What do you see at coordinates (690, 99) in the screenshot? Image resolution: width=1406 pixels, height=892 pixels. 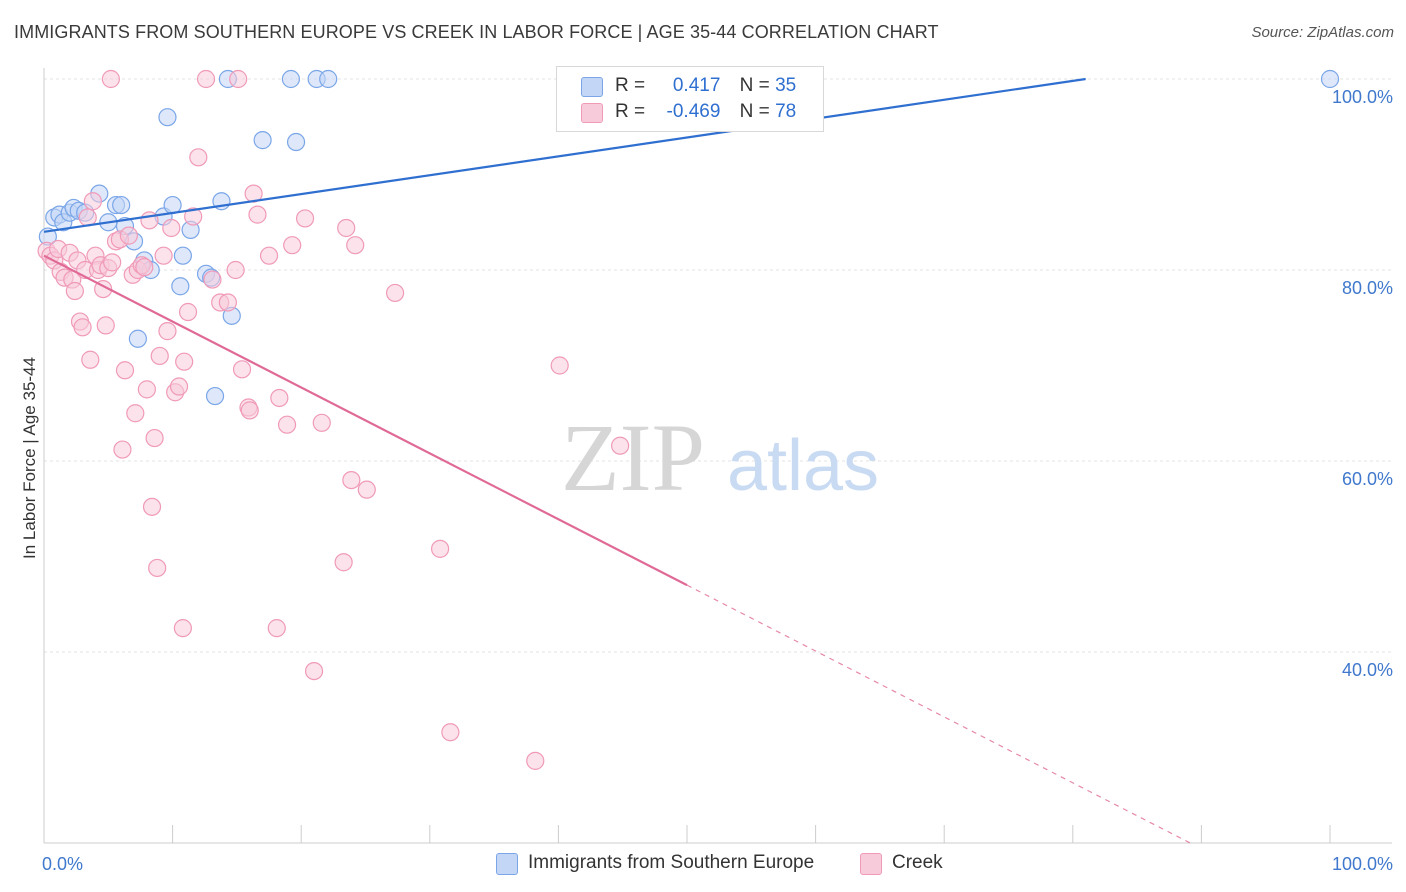 I see `correlation-legend: R = 0.417 N = 35 R = -0.469 N = 78` at bounding box center [690, 99].